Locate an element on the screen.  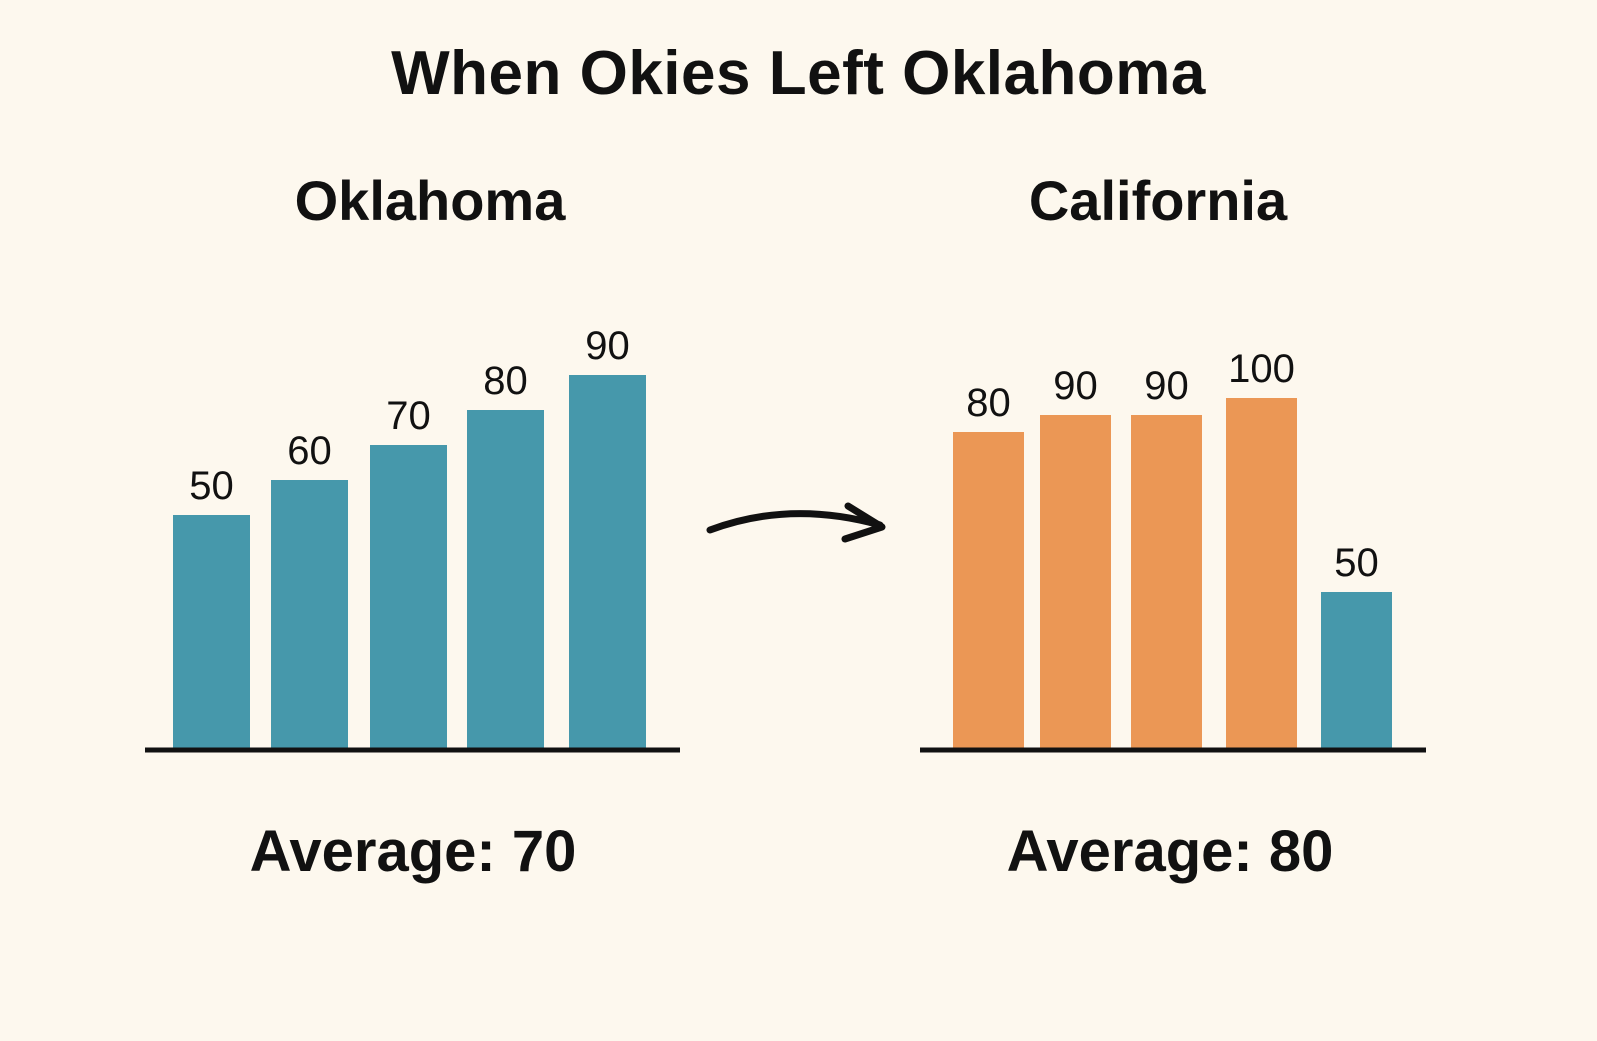
california-bar-label-5: 50 is located at coordinates (1356, 563).